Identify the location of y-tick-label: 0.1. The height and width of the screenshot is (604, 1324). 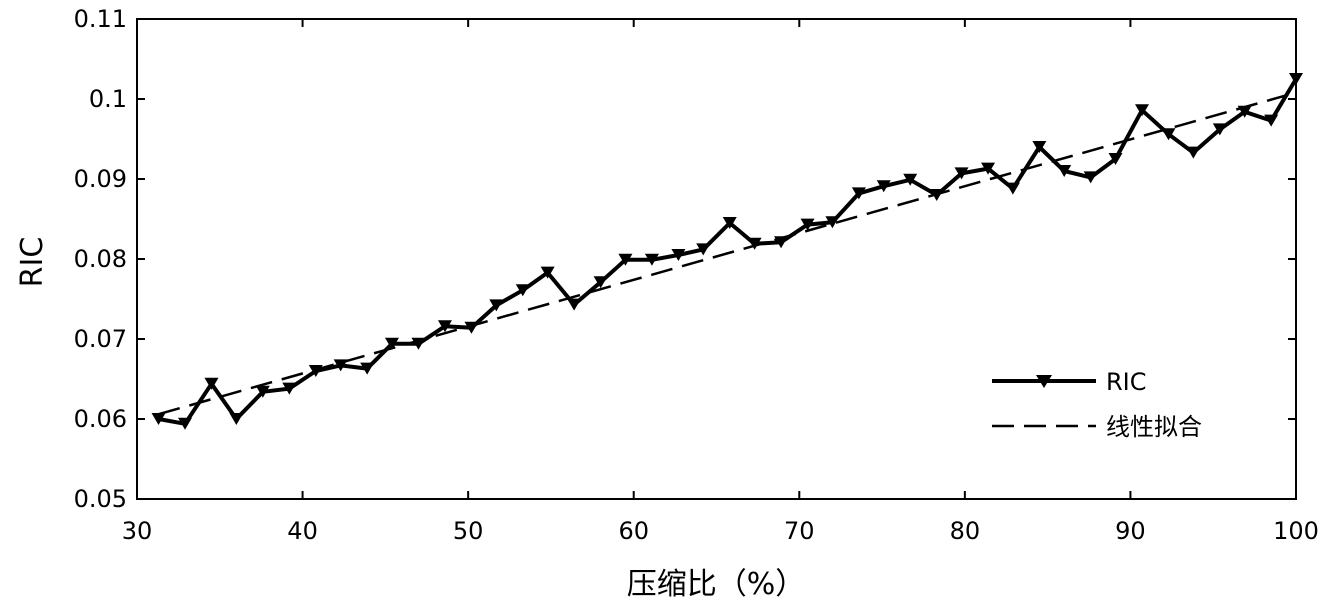
(108, 99).